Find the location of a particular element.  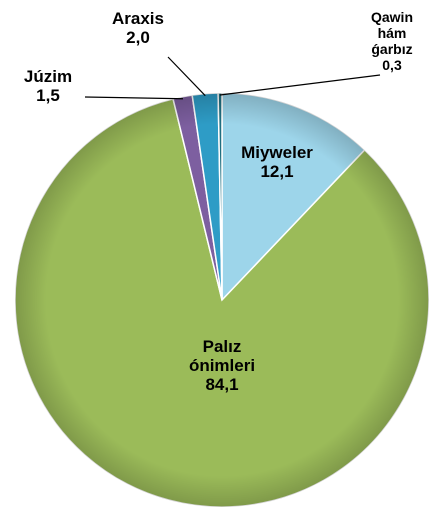

category-label: Palız ónimleri is located at coordinates (222, 356).